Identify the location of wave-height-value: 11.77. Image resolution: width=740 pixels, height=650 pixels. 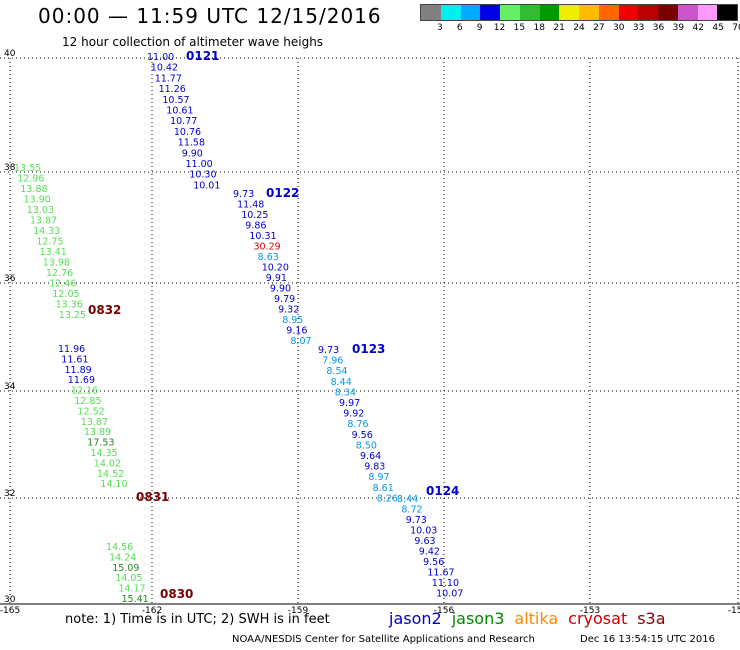
(168, 78).